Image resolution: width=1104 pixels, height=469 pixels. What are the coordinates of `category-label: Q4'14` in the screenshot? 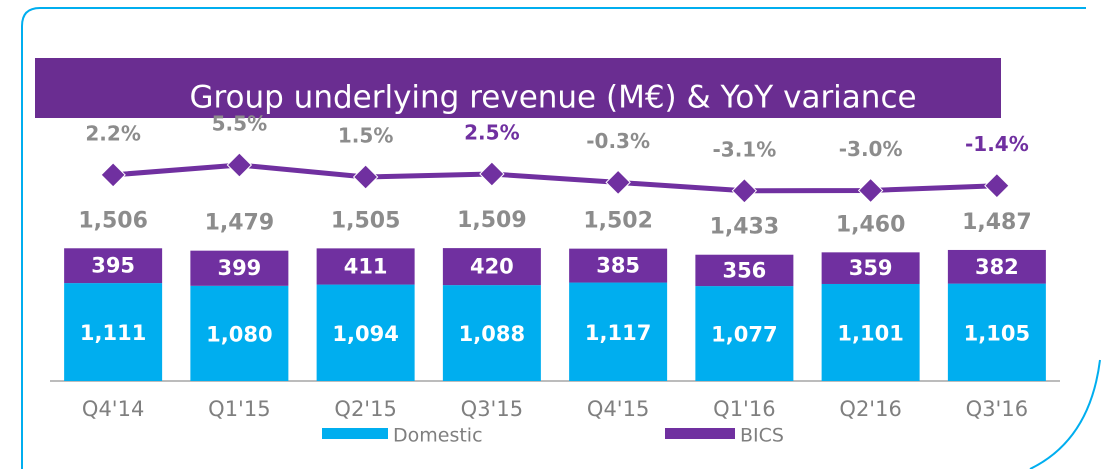 It's located at (113, 409).